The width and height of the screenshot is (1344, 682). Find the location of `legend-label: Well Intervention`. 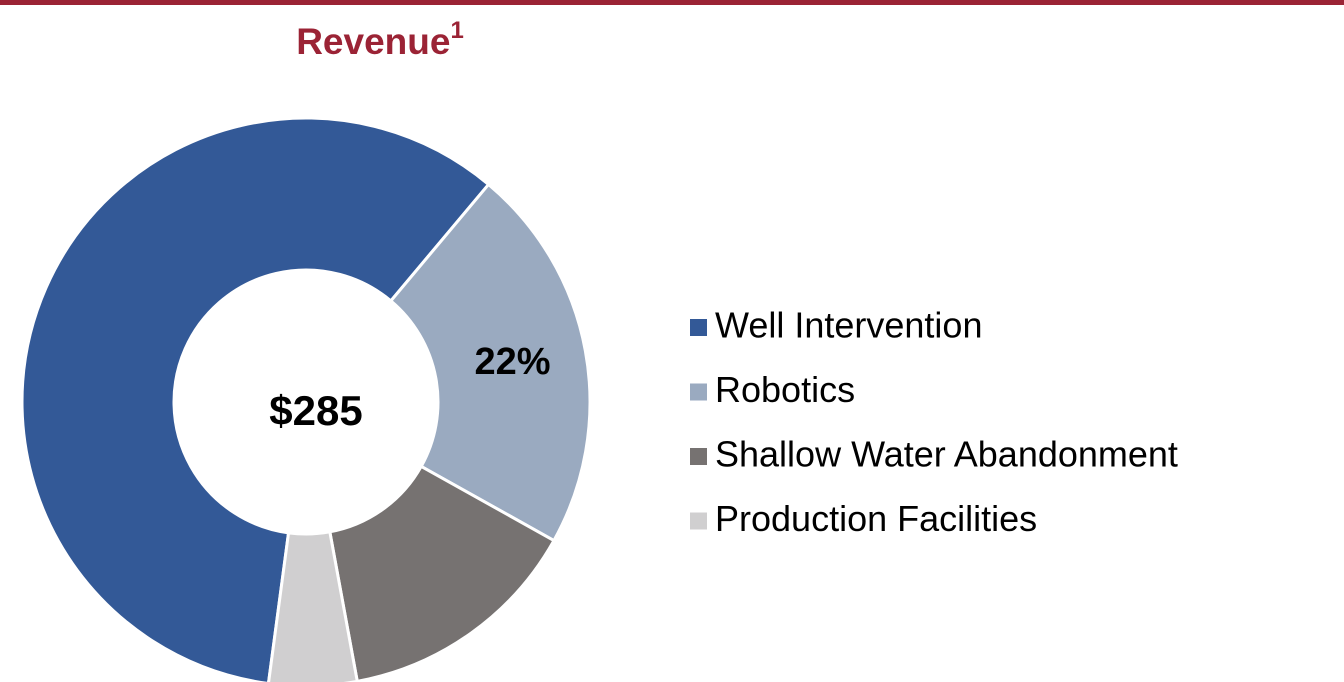

legend-label: Well Intervention is located at coordinates (848, 325).